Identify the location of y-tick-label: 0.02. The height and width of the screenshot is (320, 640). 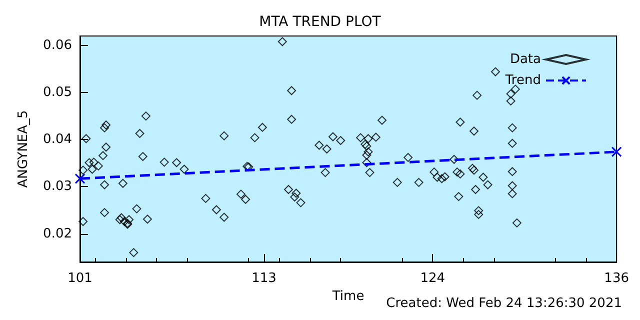
(57, 234).